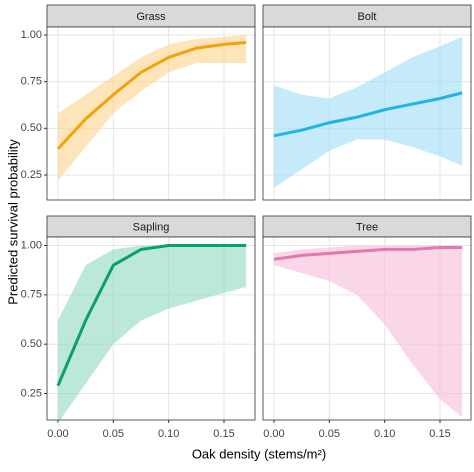 The height and width of the screenshot is (472, 474). What do you see at coordinates (12, 222) in the screenshot?
I see `y-axis-title: Predicted survival probability` at bounding box center [12, 222].